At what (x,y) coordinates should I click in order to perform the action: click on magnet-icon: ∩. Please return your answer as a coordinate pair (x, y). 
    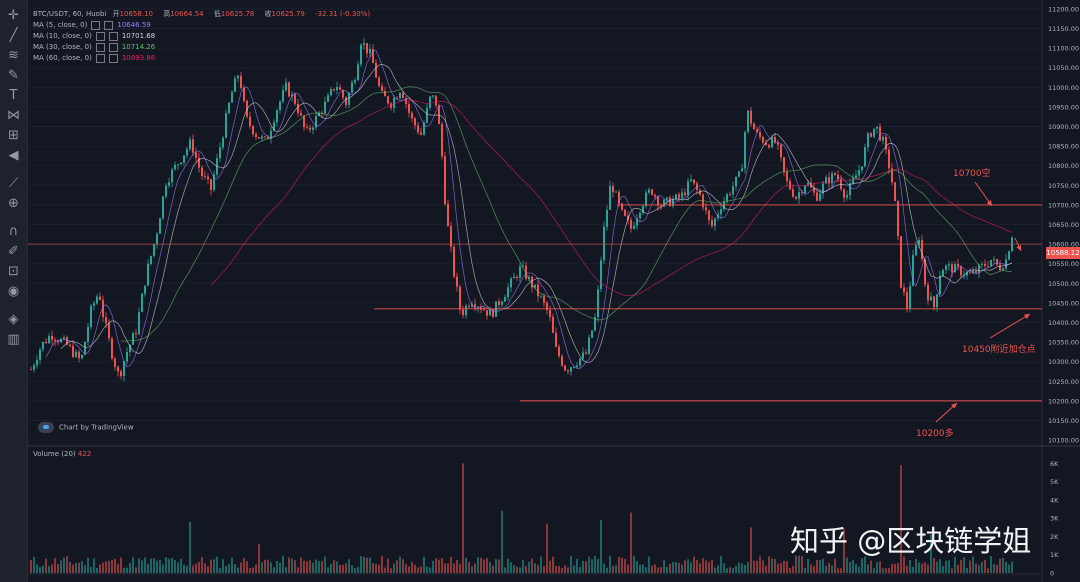
    Looking at the image, I should click on (13, 231).